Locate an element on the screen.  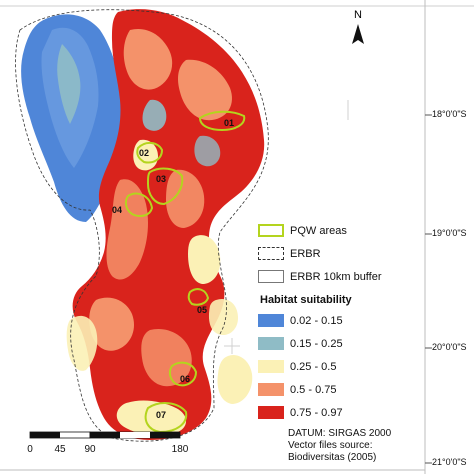
scale-label-90: 90 is located at coordinates (90, 449).